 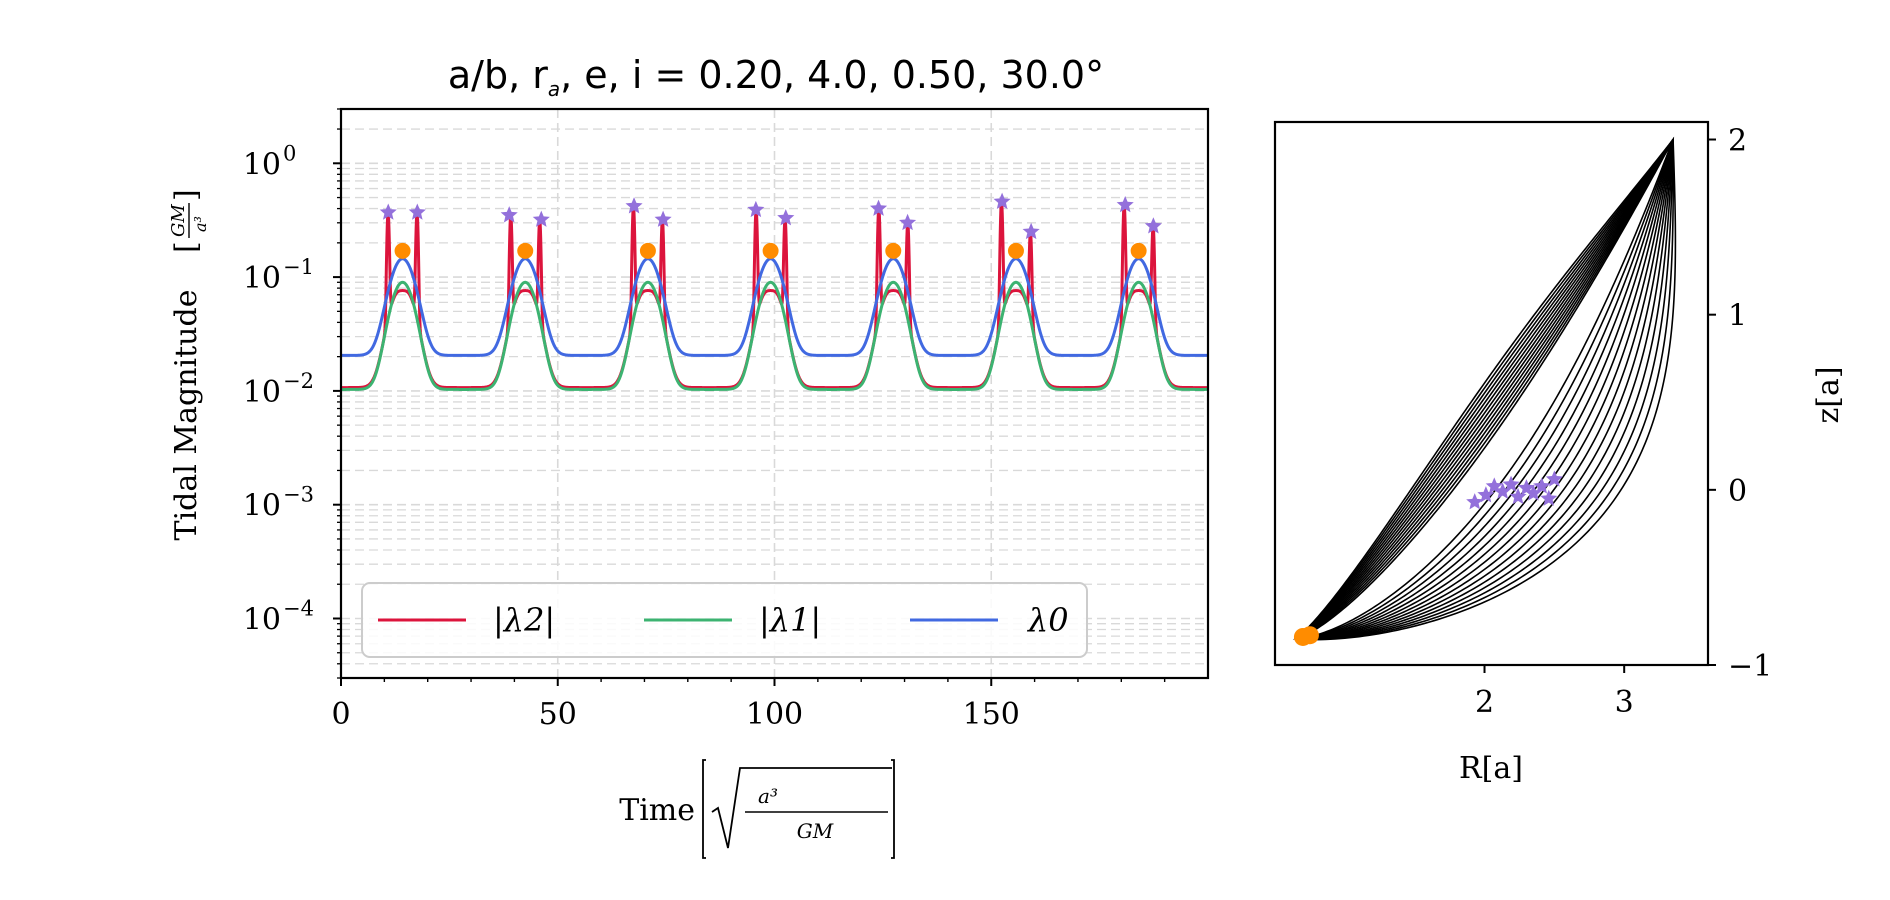 I want to click on svg-text: Tidal Magnitude, so click(x=186, y=415).